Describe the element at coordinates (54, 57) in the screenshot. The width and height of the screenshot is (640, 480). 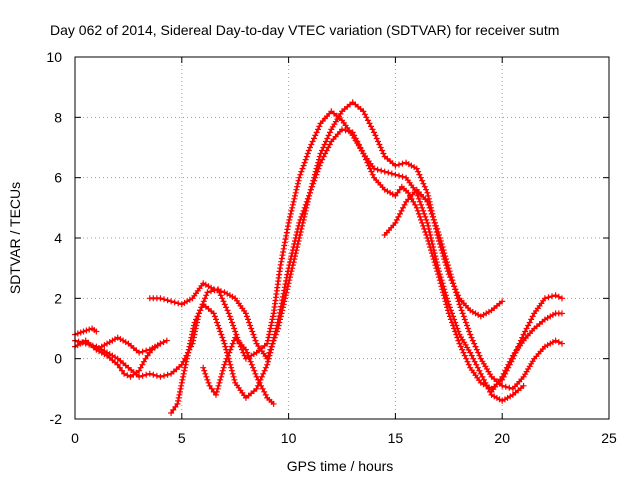
I see `y-tick-label: 10` at that location.